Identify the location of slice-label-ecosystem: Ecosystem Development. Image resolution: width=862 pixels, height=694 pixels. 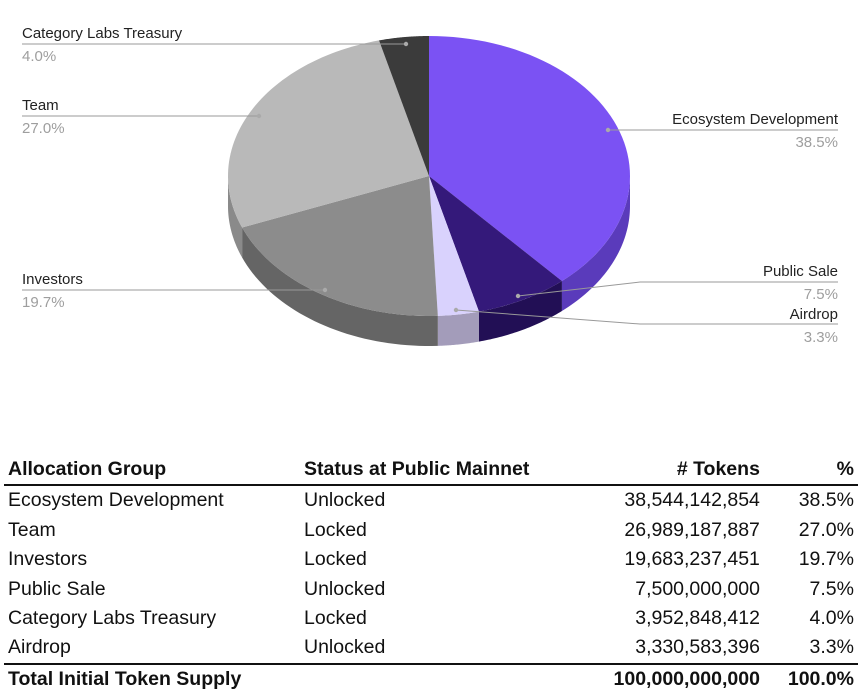
(755, 119).